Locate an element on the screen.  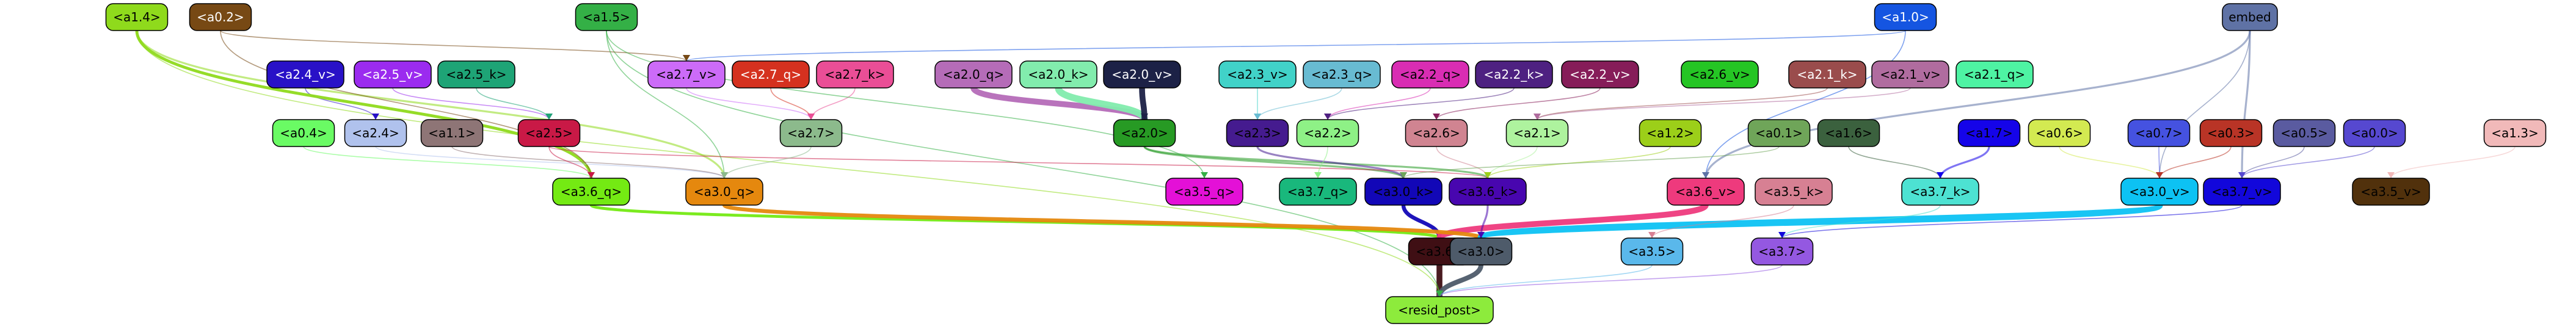
node-a0-6: <a0.6> is located at coordinates (2060, 133).